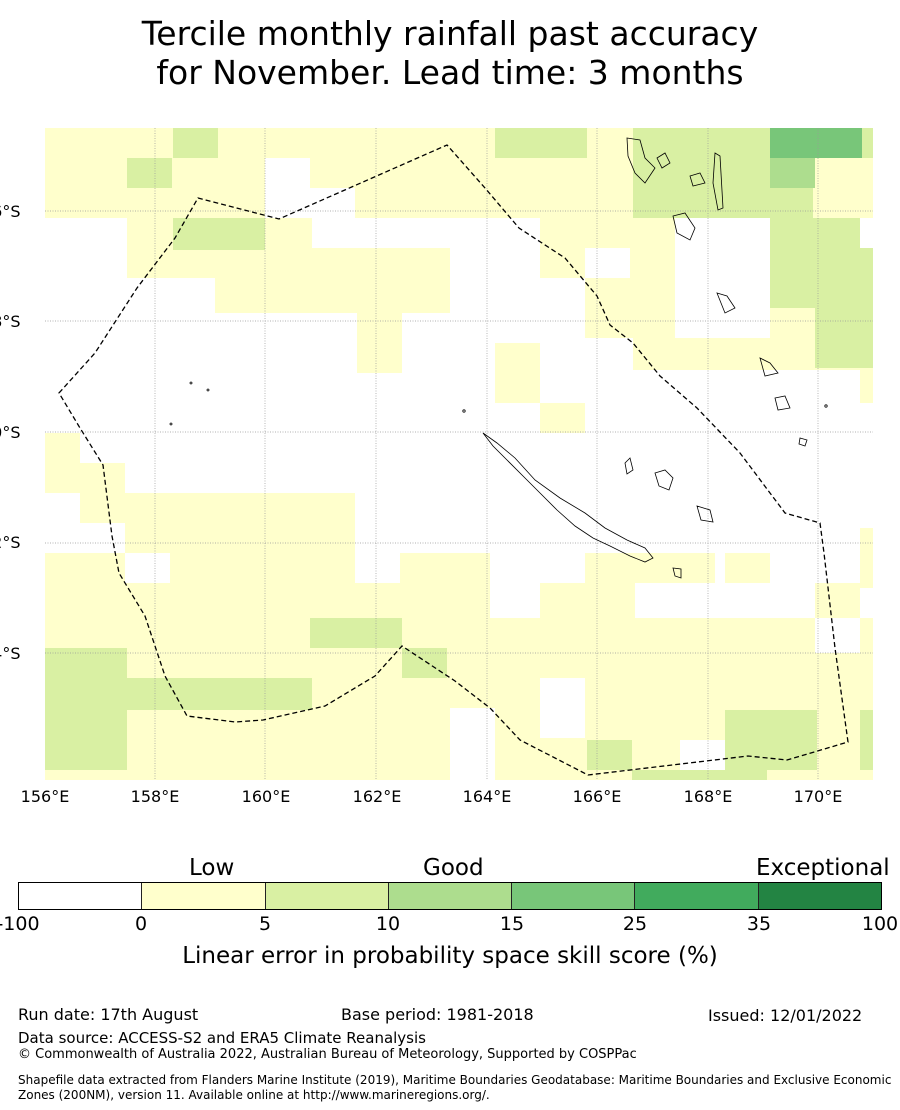 The height and width of the screenshot is (1110, 900). I want to click on lon-label-162e: 162°E, so click(377, 796).